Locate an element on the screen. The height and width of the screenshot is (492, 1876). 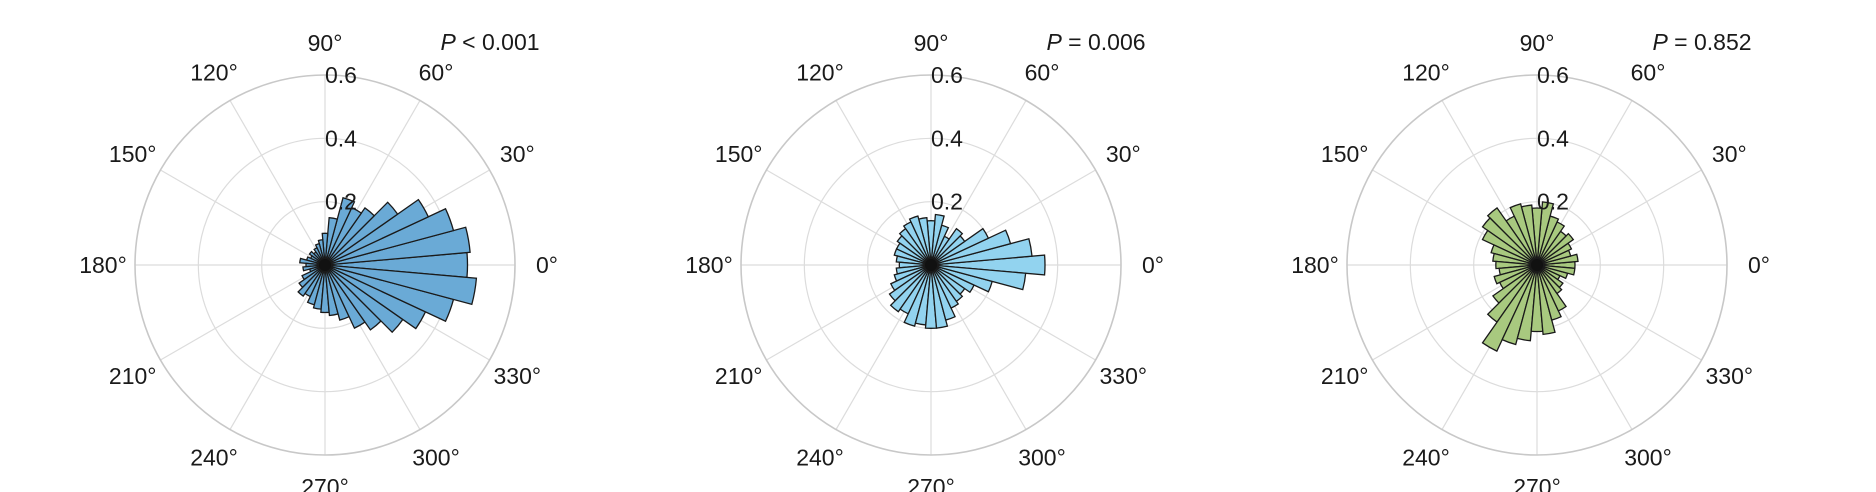
p-value-text: = 0.006 is located at coordinates (1104, 42).